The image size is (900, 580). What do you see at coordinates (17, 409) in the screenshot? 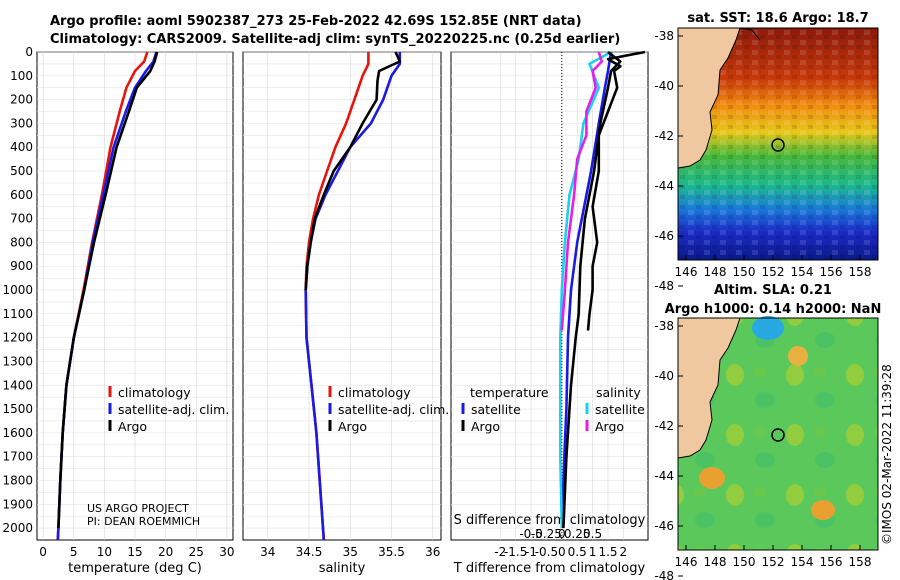
I see `depth-tick-label: 1500` at bounding box center [17, 409].